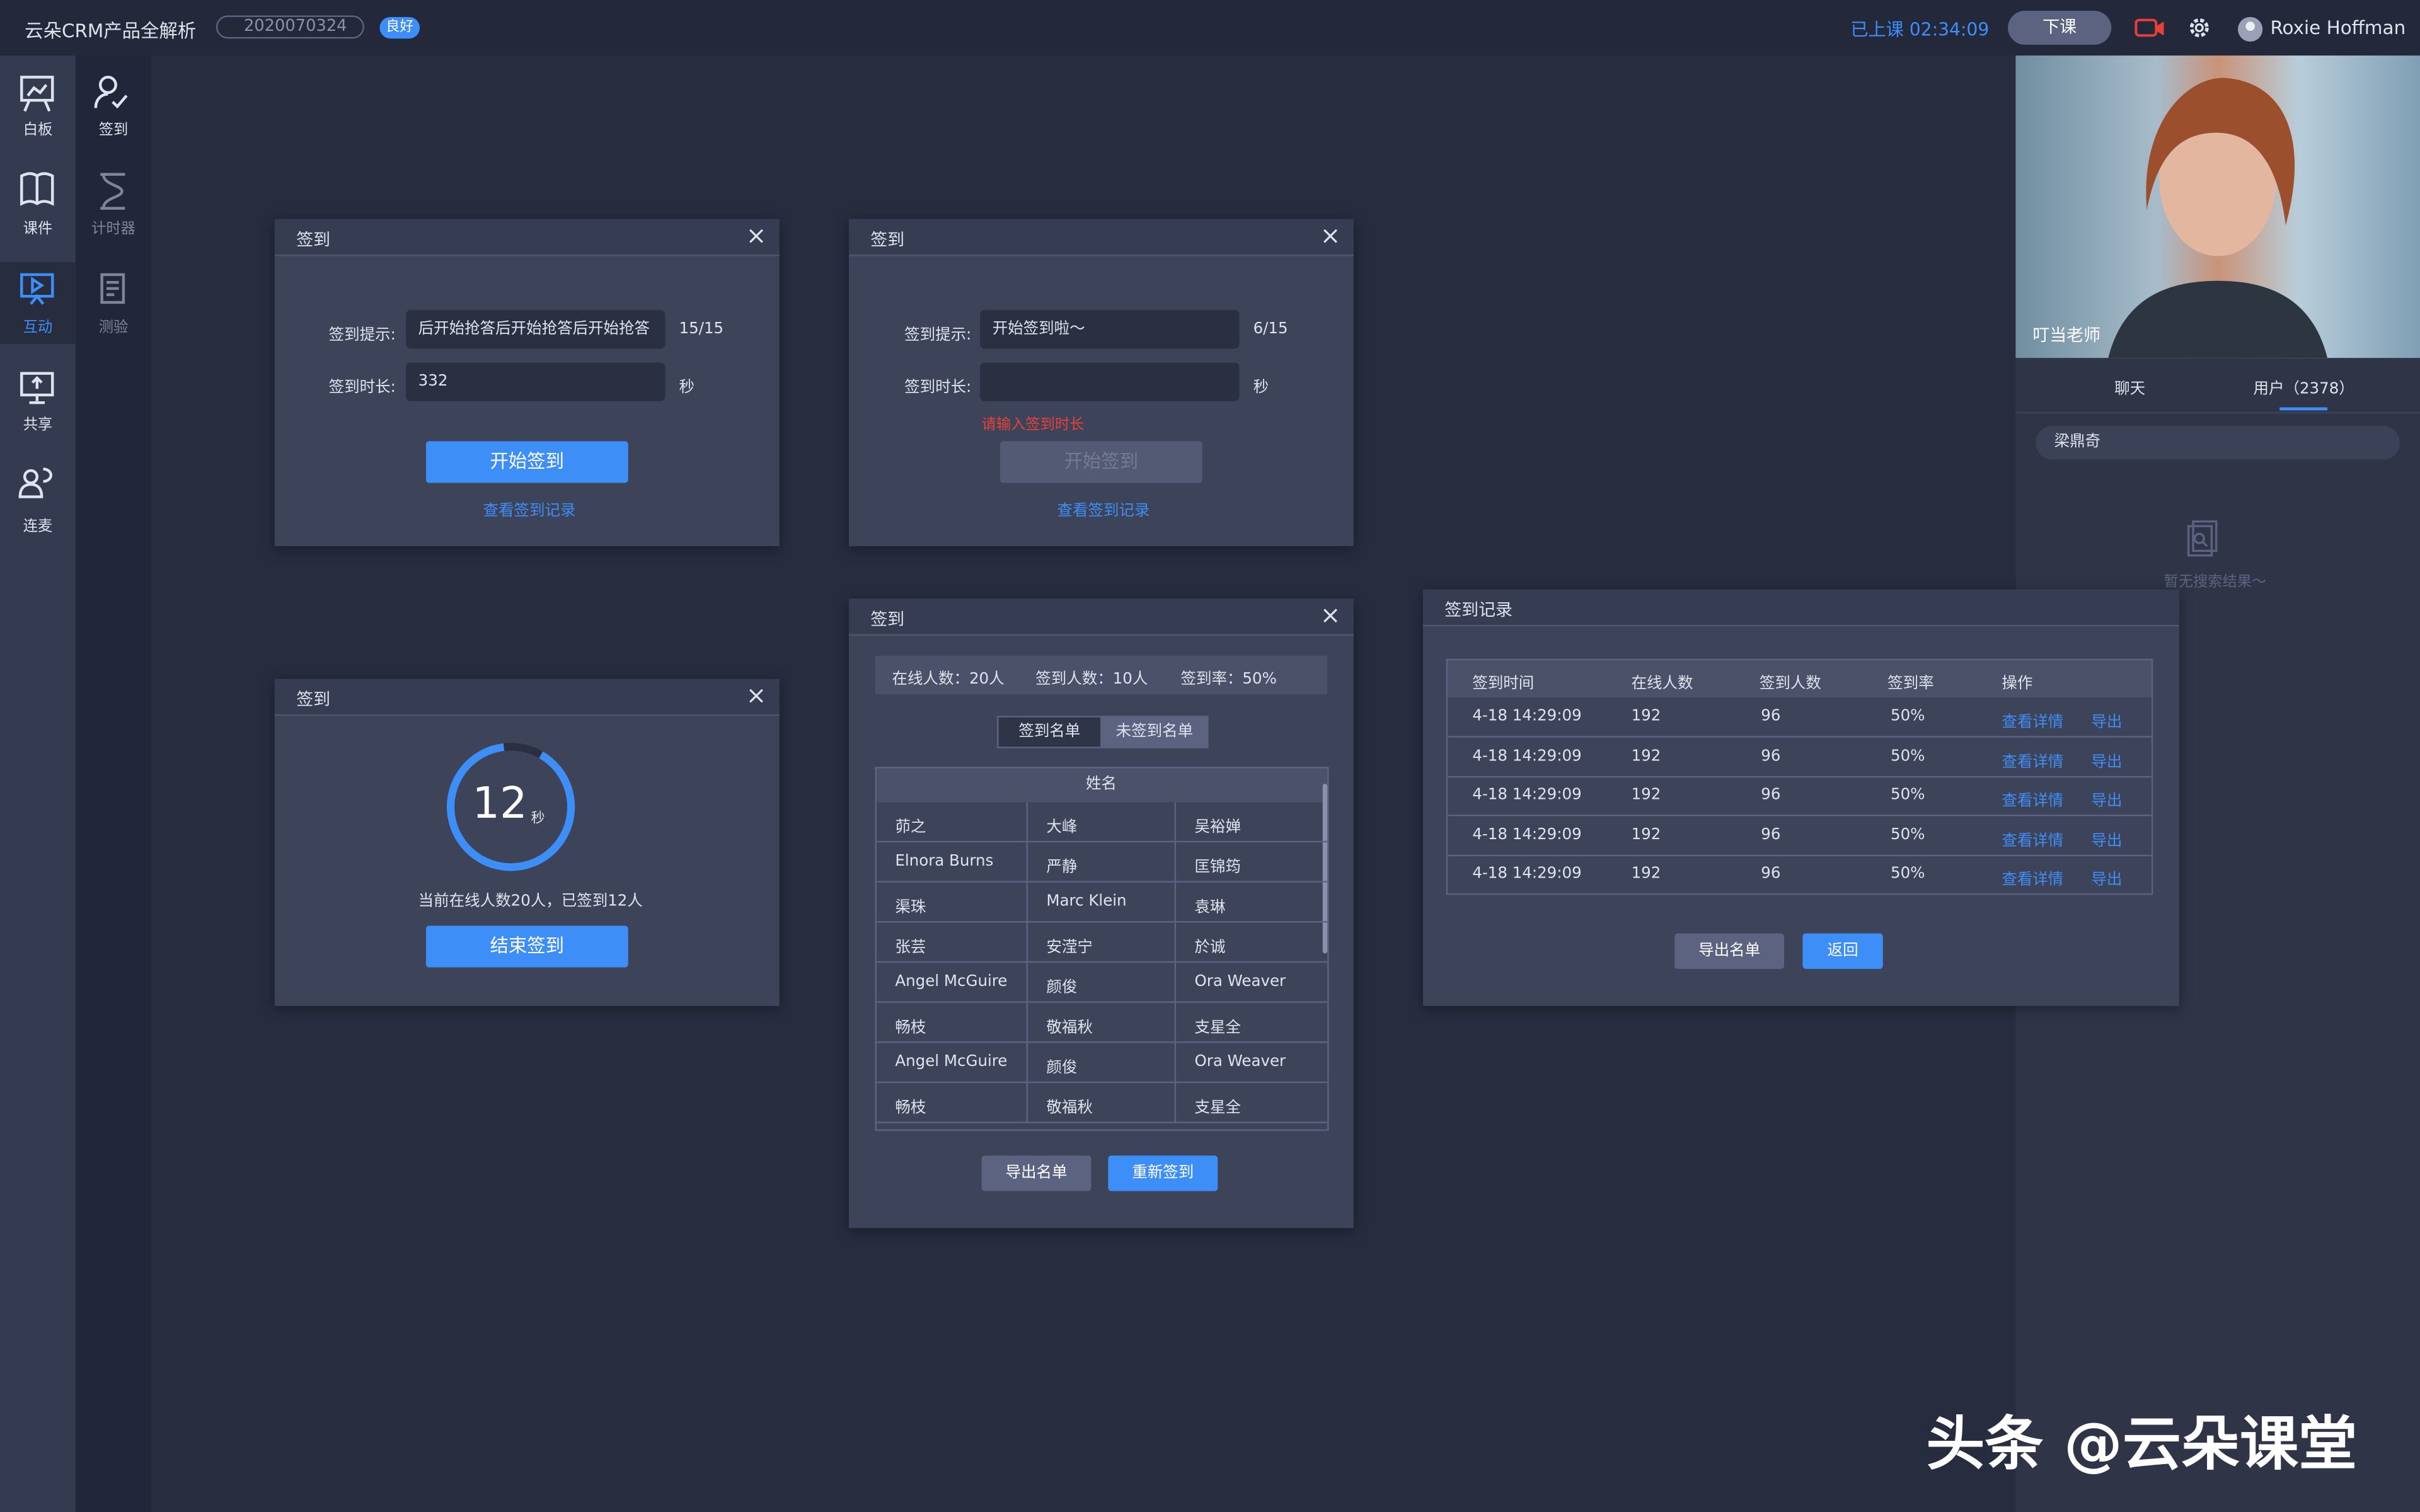  What do you see at coordinates (1908, 835) in the screenshot?
I see `table-cell: 50%` at bounding box center [1908, 835].